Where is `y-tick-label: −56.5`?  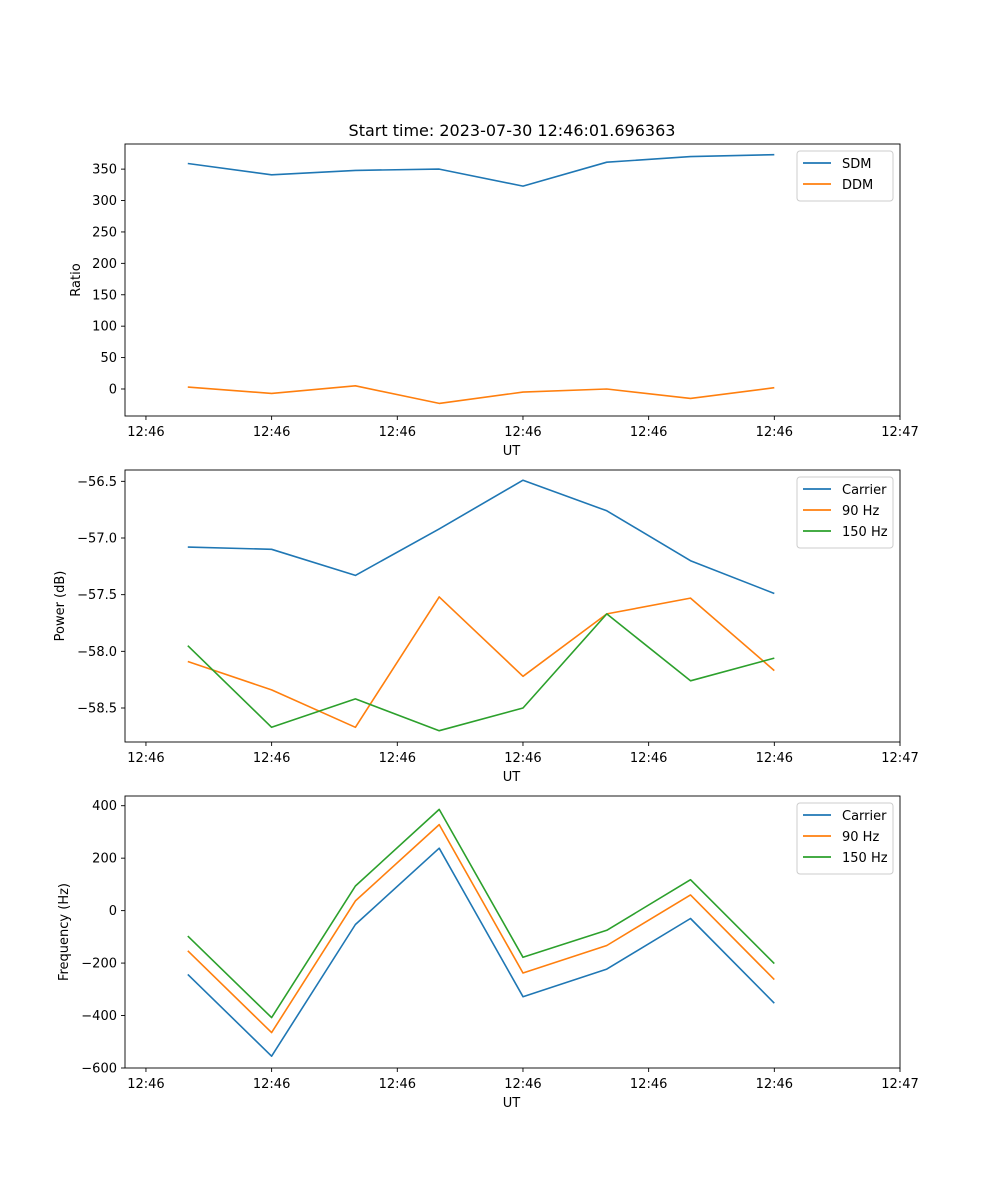
y-tick-label: −56.5 is located at coordinates (97, 482).